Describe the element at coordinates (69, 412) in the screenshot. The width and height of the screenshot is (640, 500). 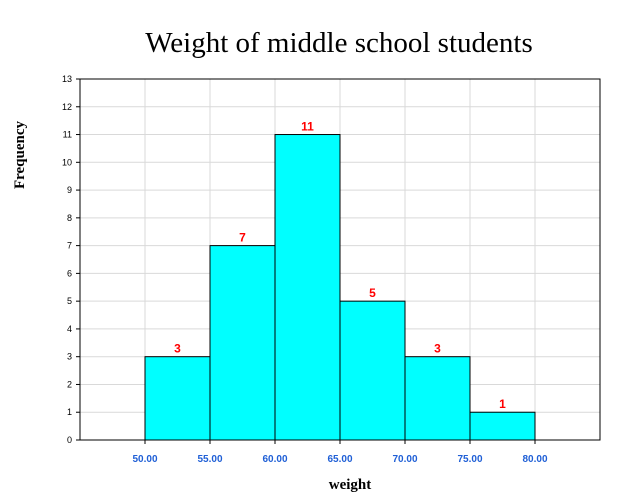
I see `y-tick-label-1: 1` at that location.